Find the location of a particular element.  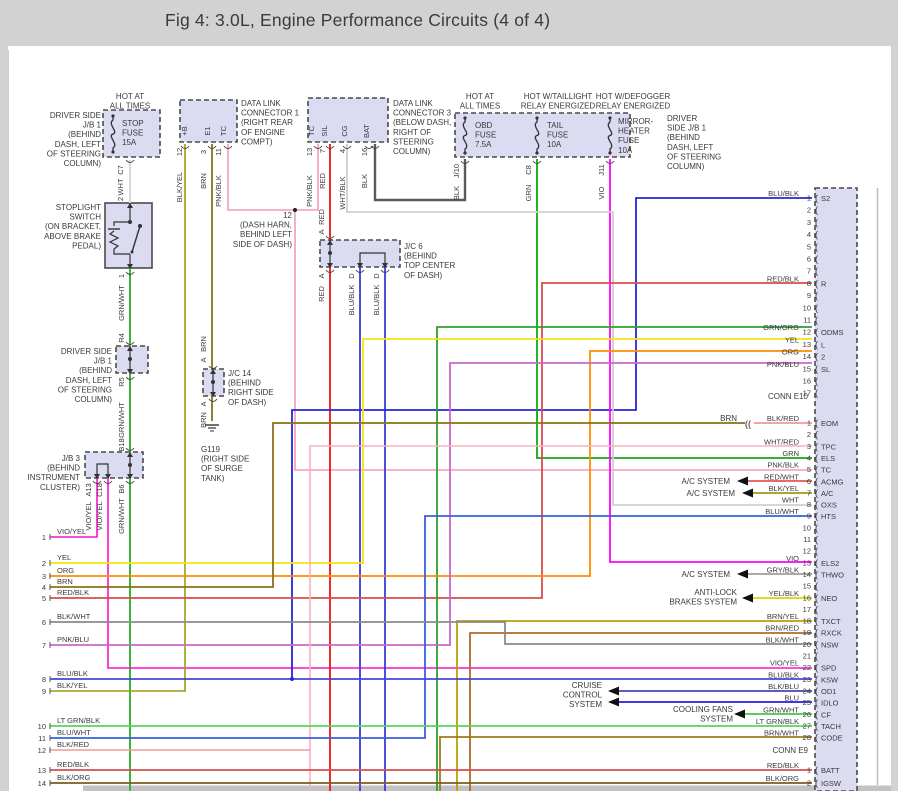

label-block-17: TANK) is located at coordinates (213, 478).